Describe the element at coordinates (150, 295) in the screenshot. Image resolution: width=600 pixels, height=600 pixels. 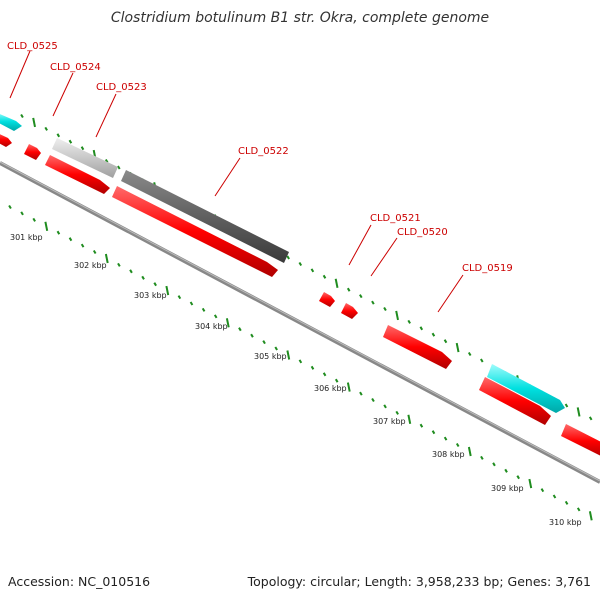
I see `kbp-label-303: 303 kbp` at that location.